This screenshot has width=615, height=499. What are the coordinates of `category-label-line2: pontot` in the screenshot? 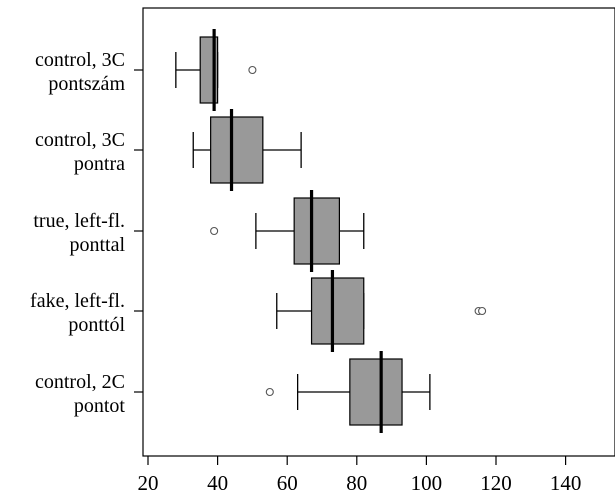 It's located at (100, 406).